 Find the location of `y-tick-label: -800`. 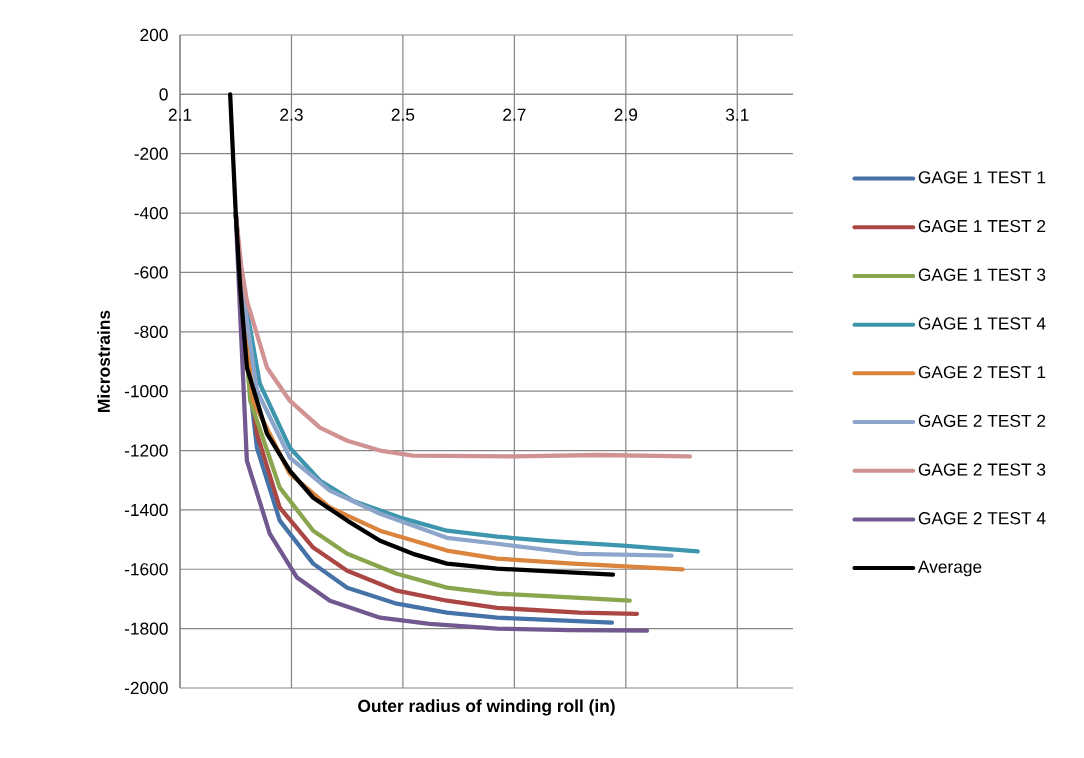

y-tick-label: -800 is located at coordinates (151, 331).